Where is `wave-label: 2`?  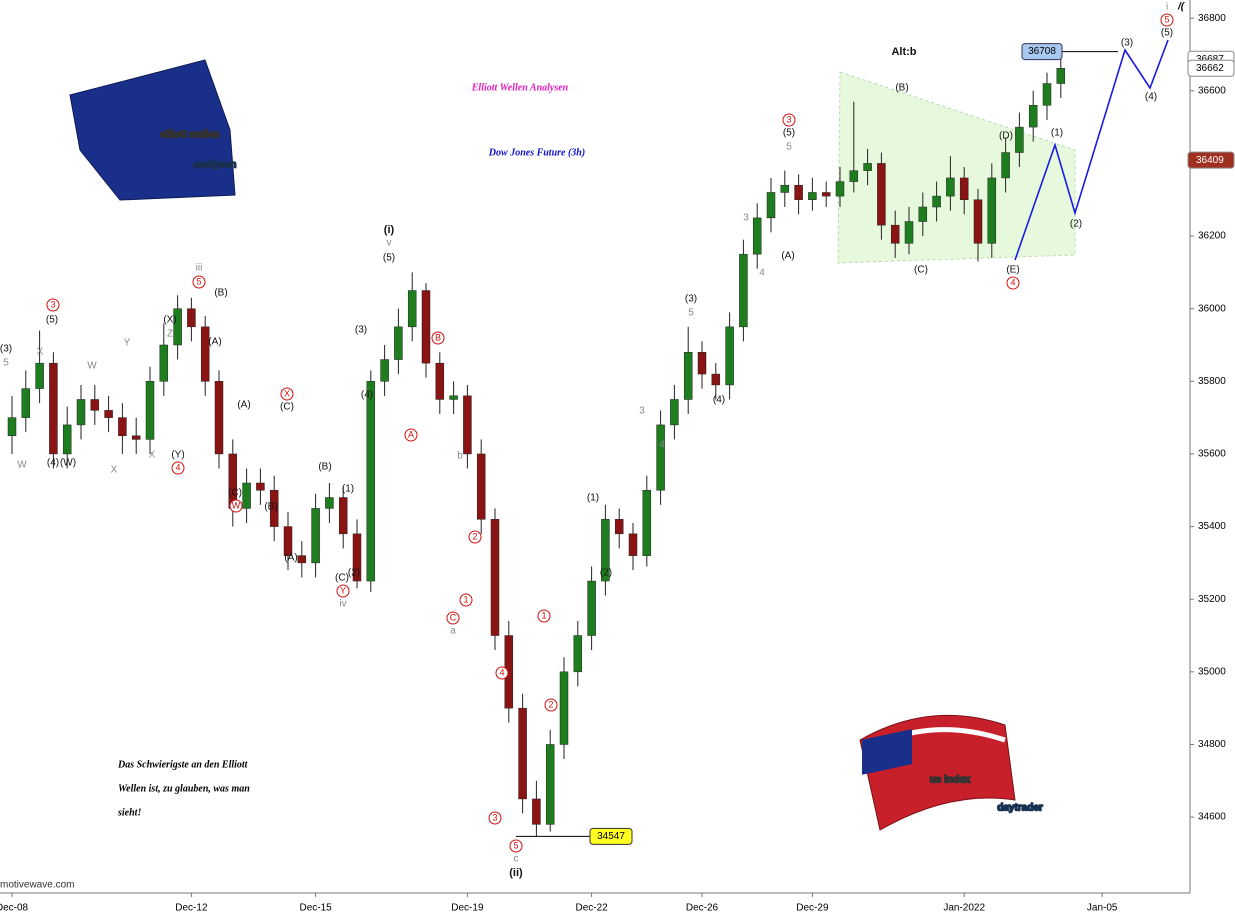 wave-label: 2 is located at coordinates (474, 536).